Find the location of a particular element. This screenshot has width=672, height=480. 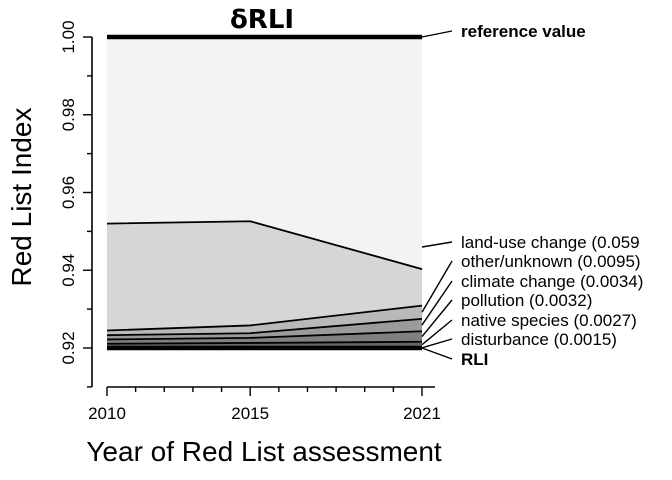

legend-rli-label: RLI is located at coordinates (474, 359).